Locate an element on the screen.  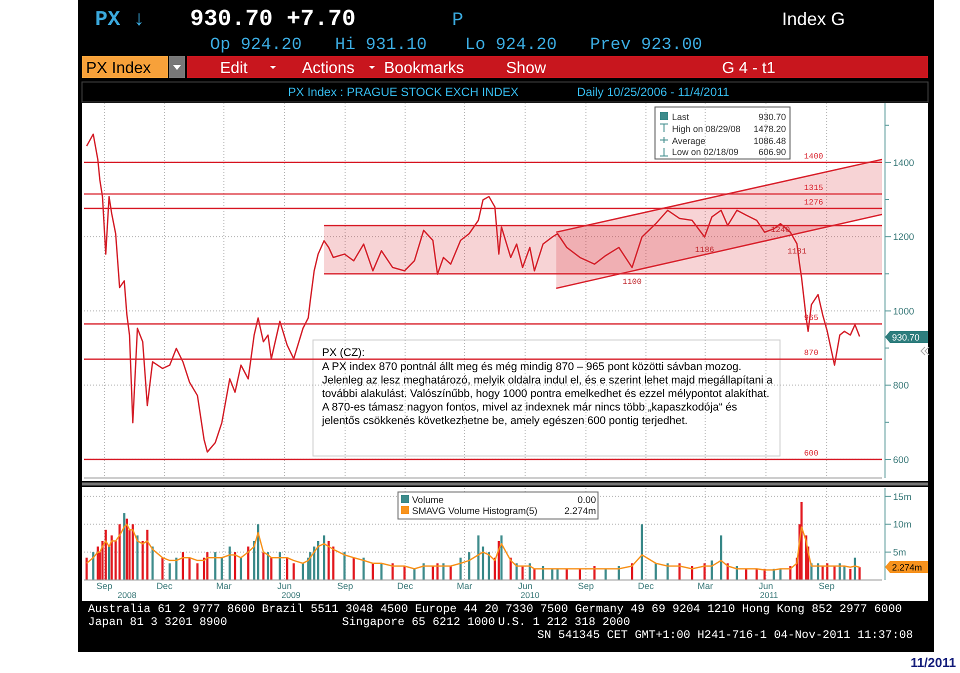
ref-line-label: 1400 is located at coordinates (814, 157).